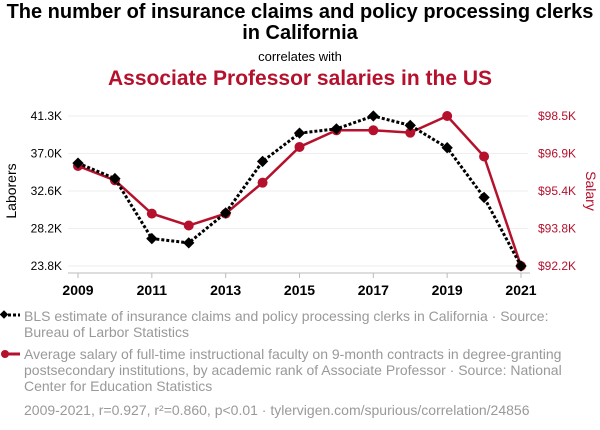  What do you see at coordinates (77, 290) in the screenshot?
I see `x-tick-label: 2009` at bounding box center [77, 290].